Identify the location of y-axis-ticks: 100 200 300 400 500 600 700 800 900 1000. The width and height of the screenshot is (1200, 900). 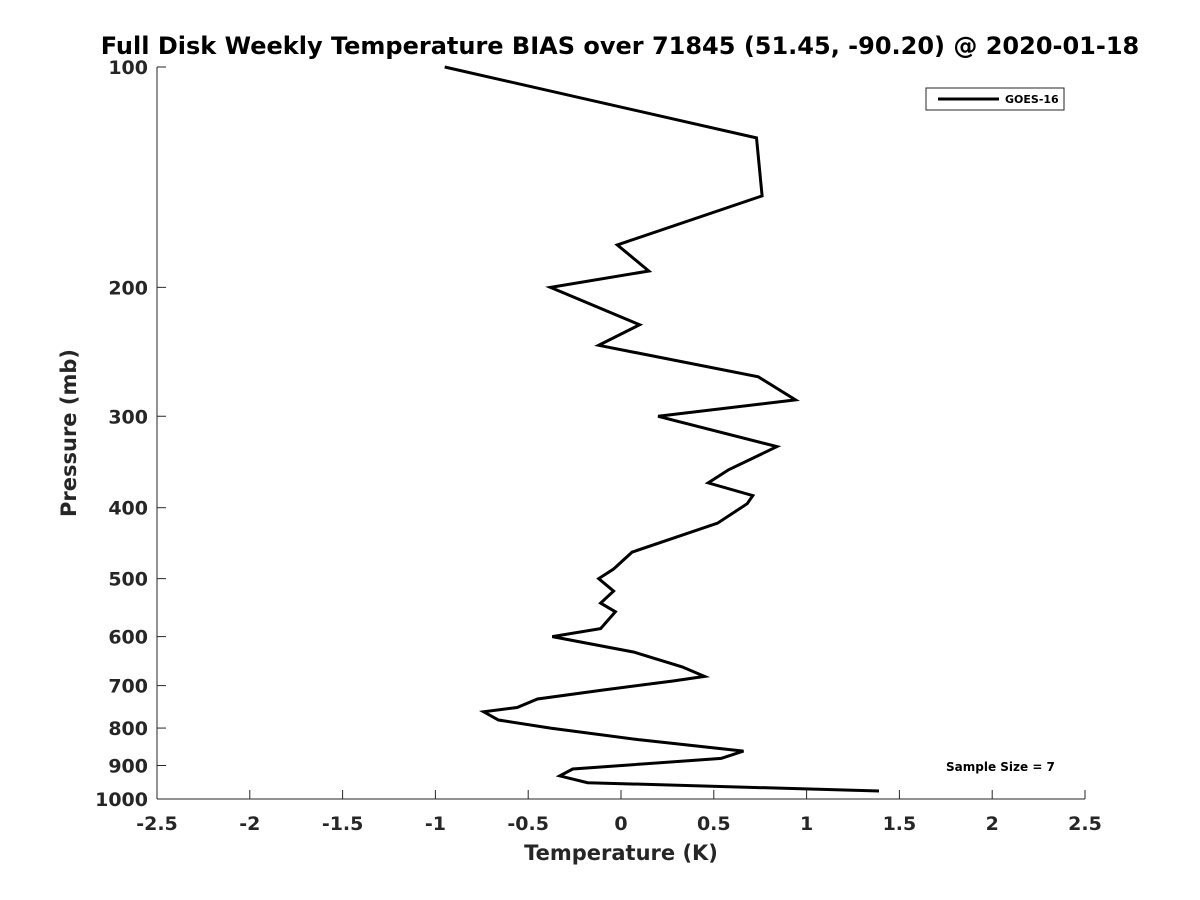
(130, 434).